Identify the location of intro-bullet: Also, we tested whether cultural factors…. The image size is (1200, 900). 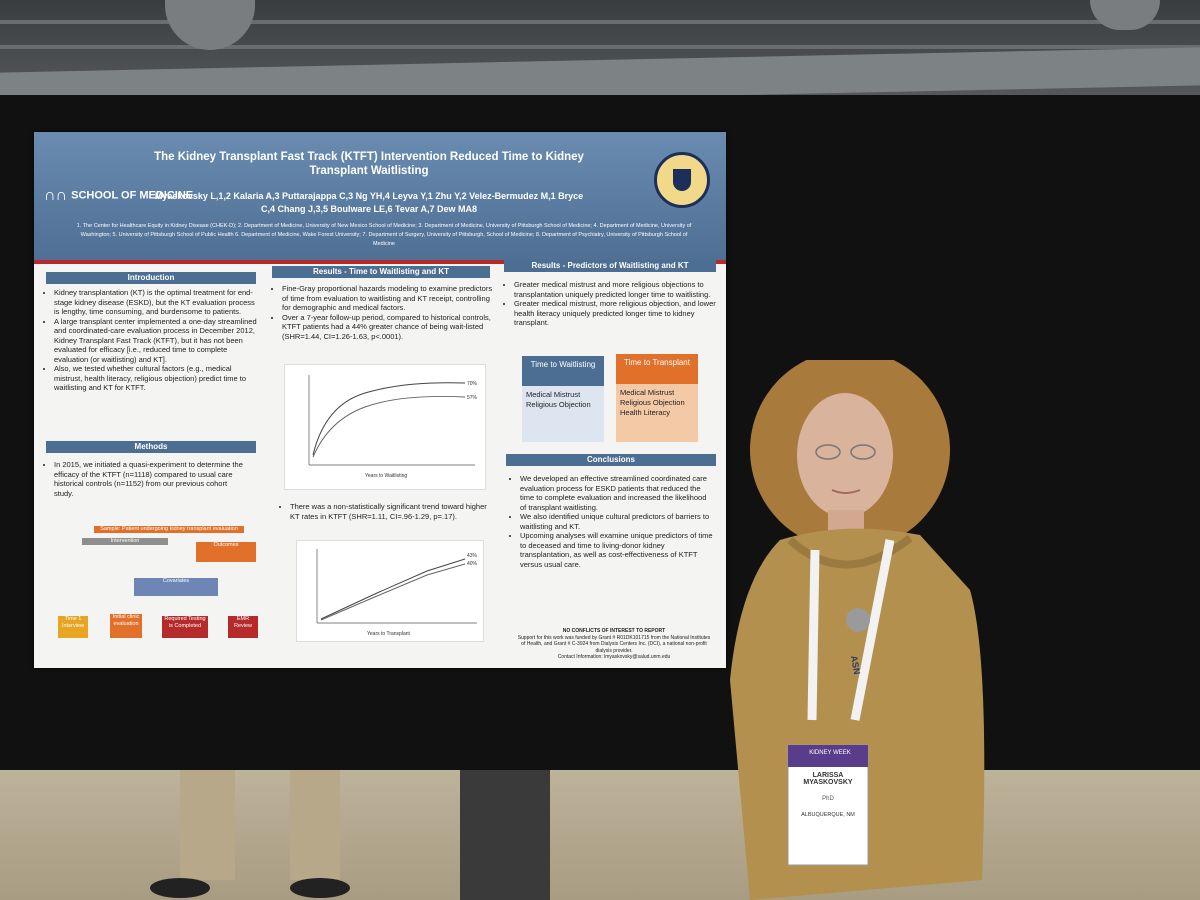
(156, 378).